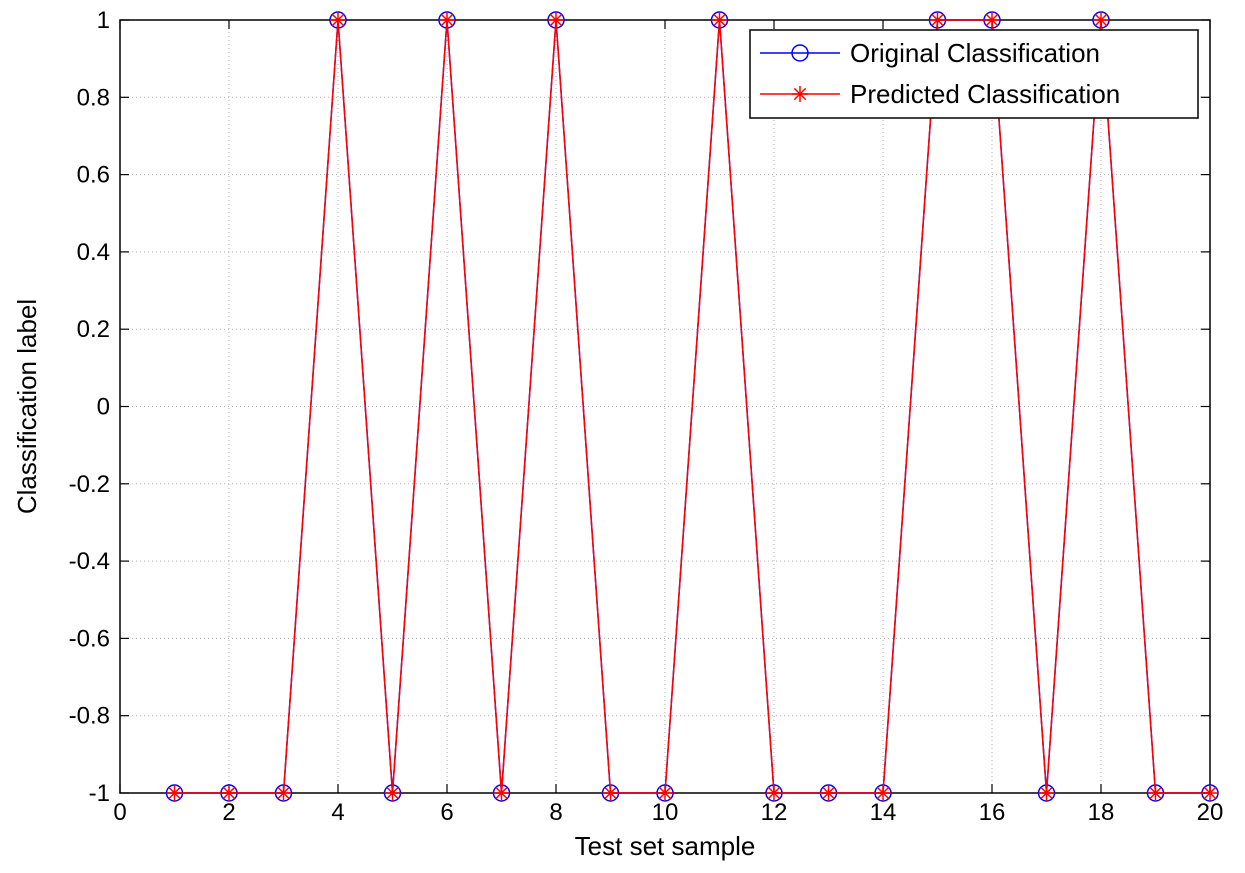  Describe the element at coordinates (337, 812) in the screenshot. I see `x-tick-label: 4` at that location.